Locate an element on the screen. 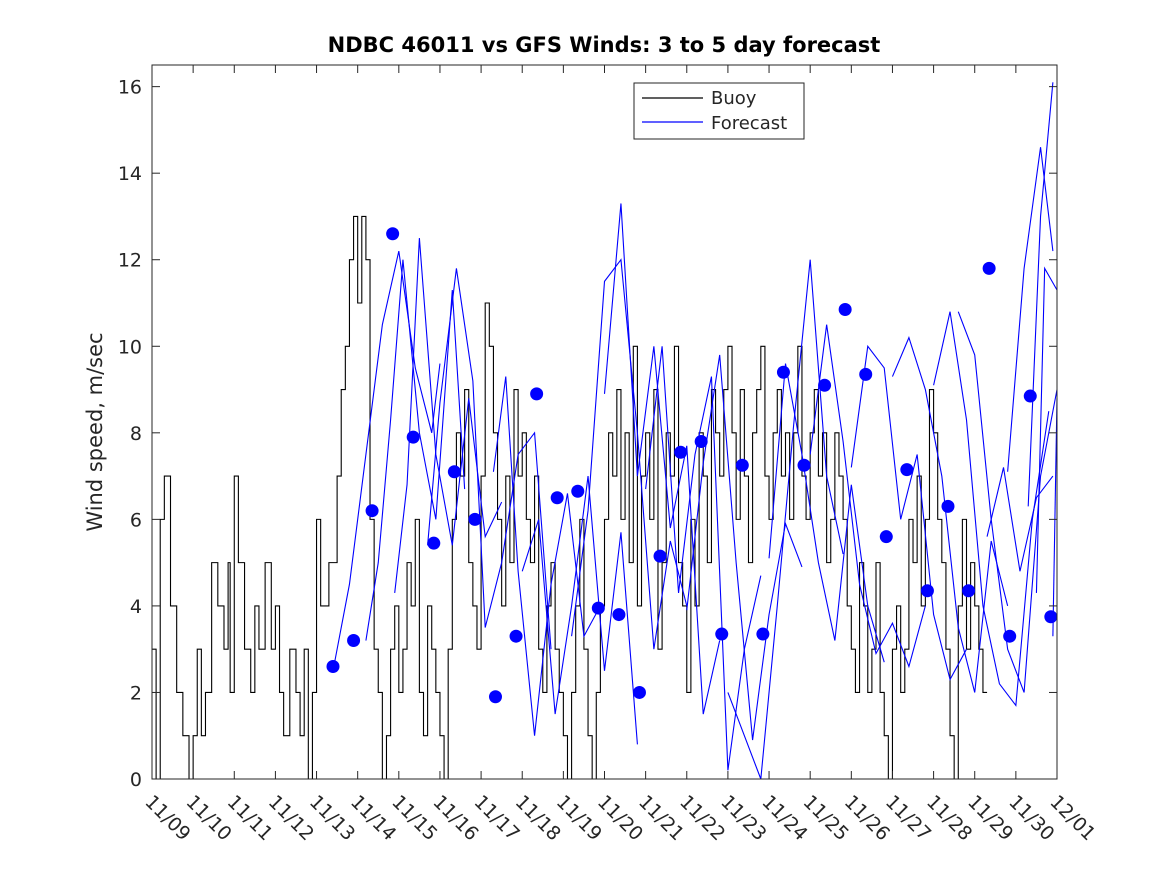  y-axis-label: Wind speed, m/sec is located at coordinates (95, 431).